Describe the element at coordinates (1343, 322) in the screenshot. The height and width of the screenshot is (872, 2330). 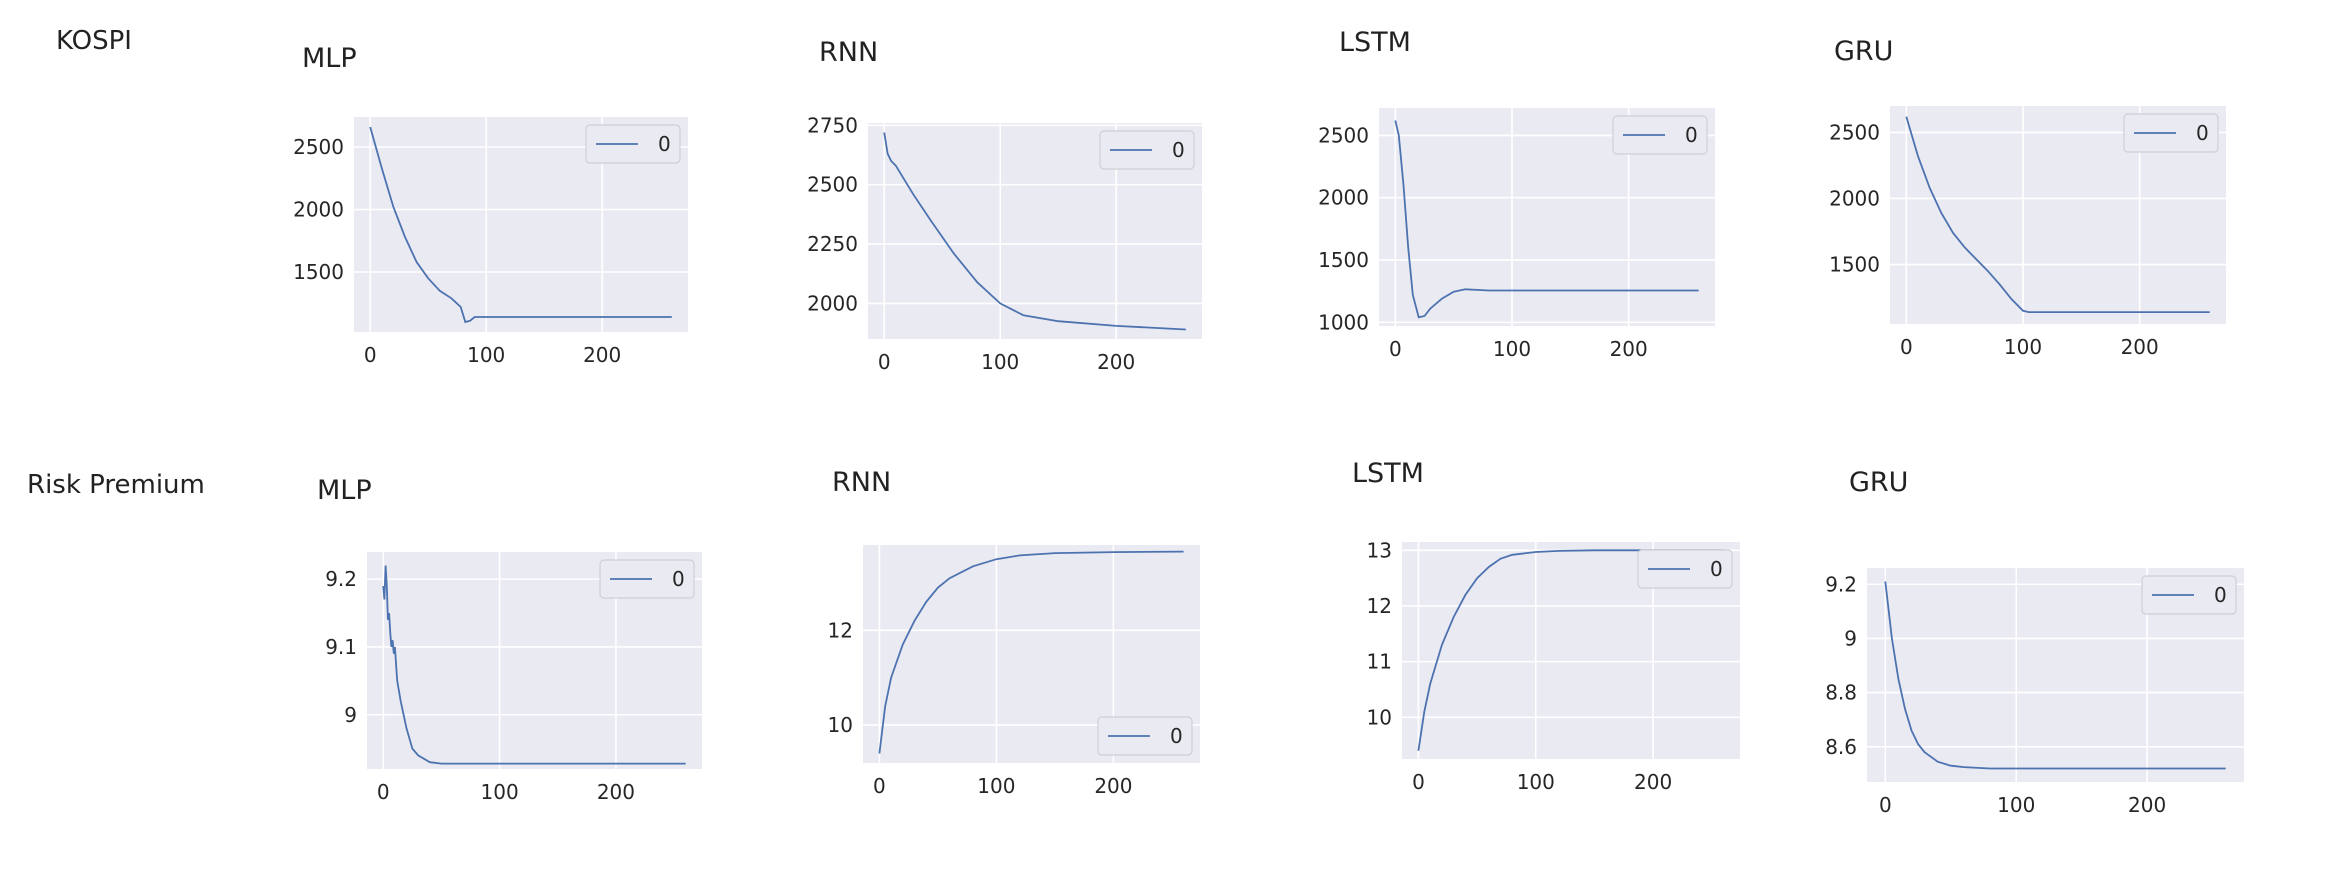
I see `y-tick-label: 1000` at that location.